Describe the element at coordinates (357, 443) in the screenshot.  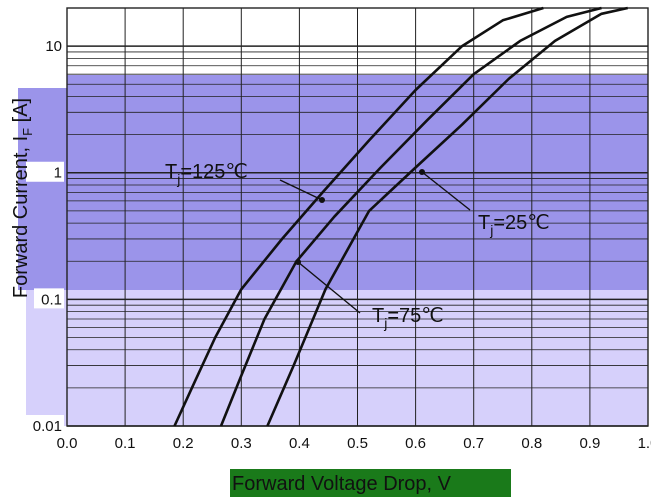
I see `x-tick-label: 0.5` at that location.